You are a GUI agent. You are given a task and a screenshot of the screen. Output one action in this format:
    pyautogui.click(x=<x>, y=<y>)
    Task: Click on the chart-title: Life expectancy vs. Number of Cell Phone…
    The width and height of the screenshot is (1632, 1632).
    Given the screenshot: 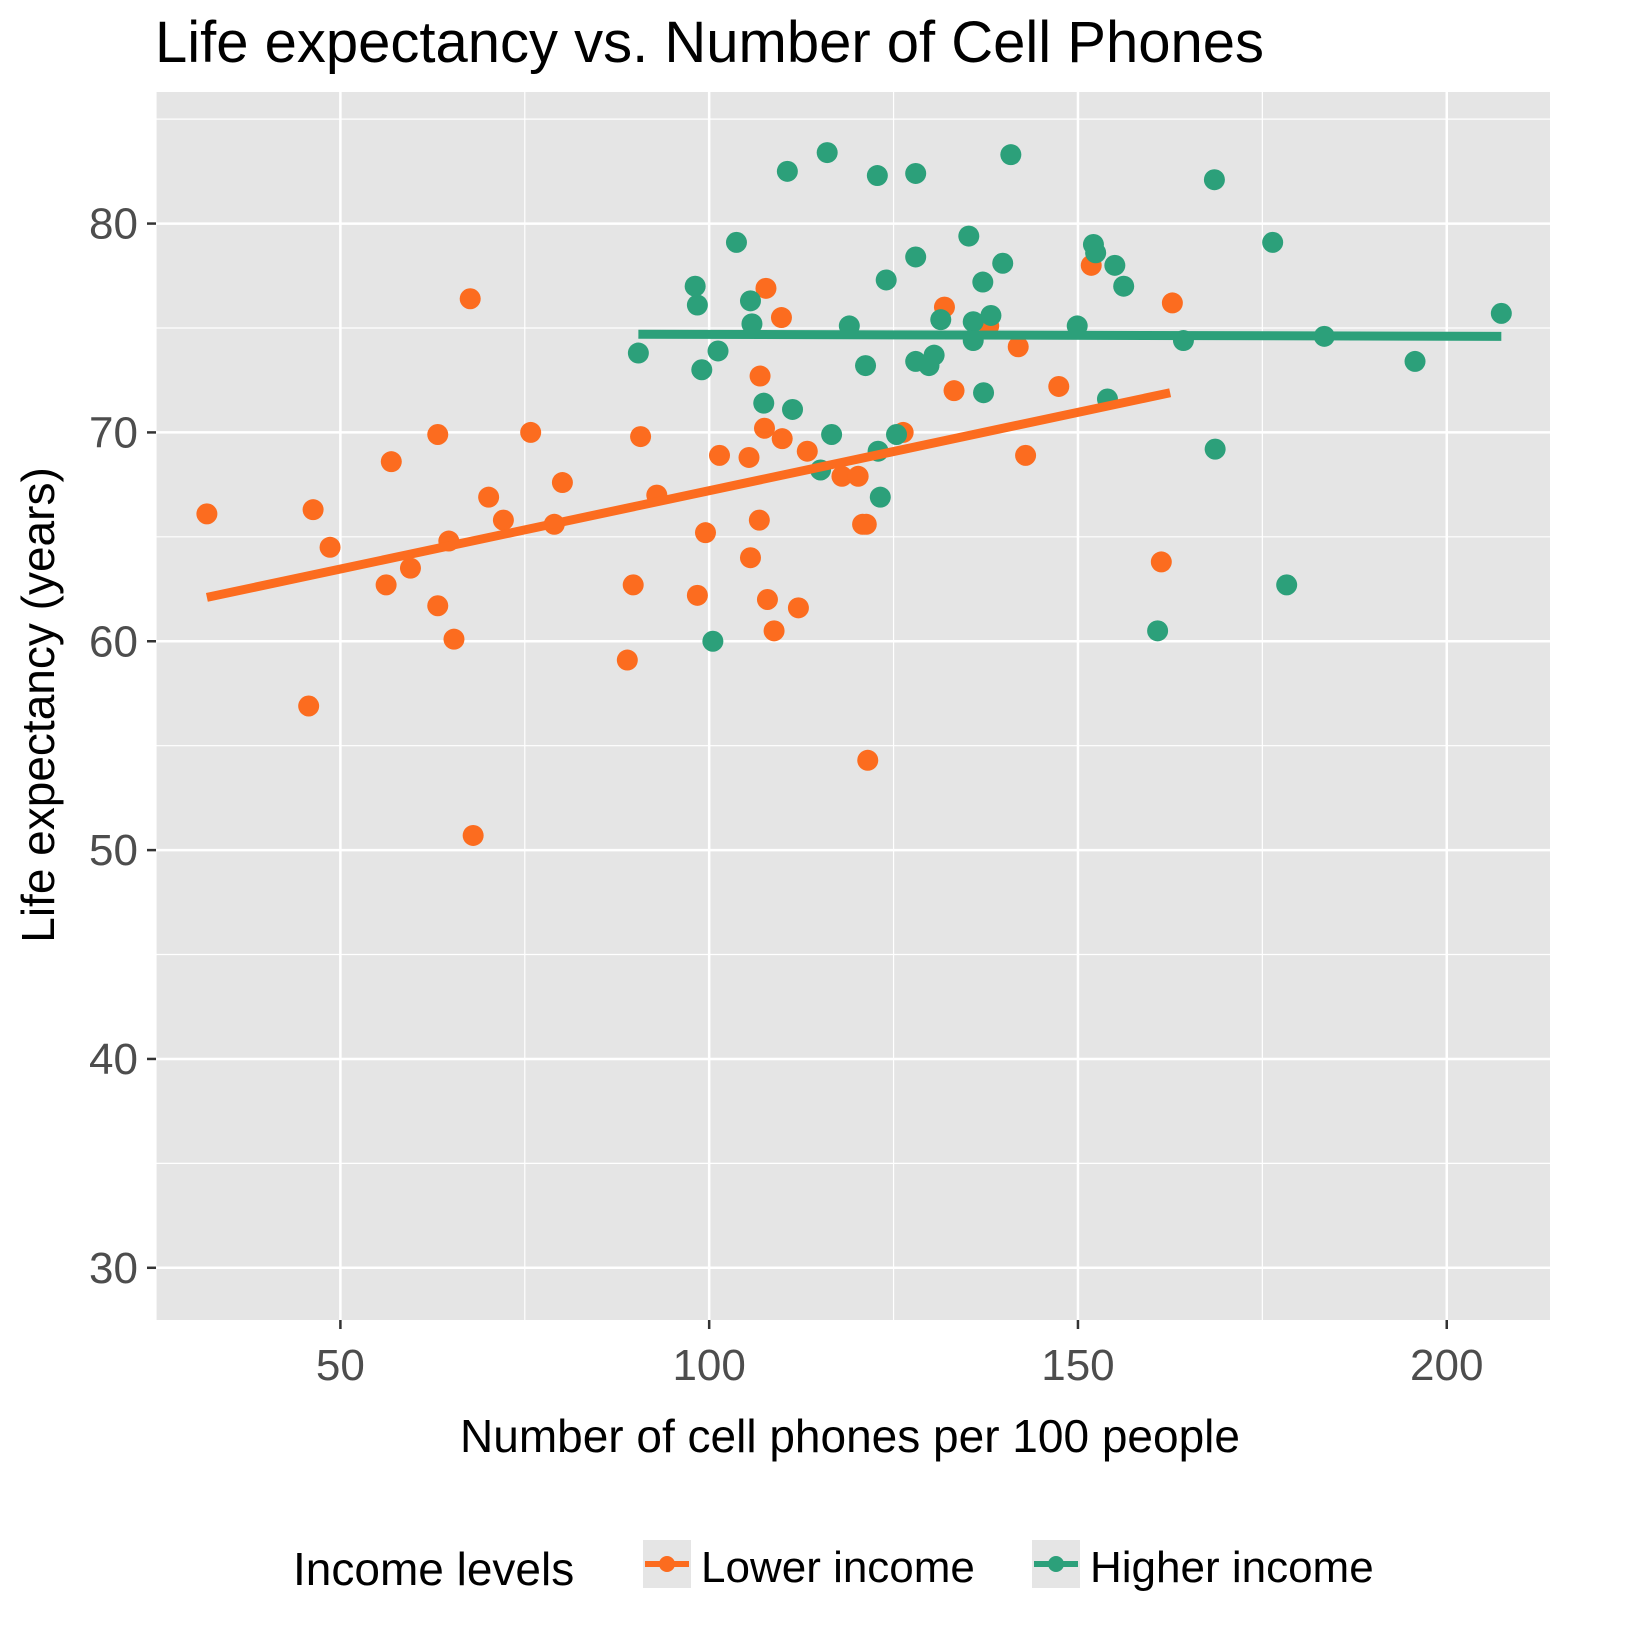 What is the action you would take?
    pyautogui.click(x=709, y=42)
    